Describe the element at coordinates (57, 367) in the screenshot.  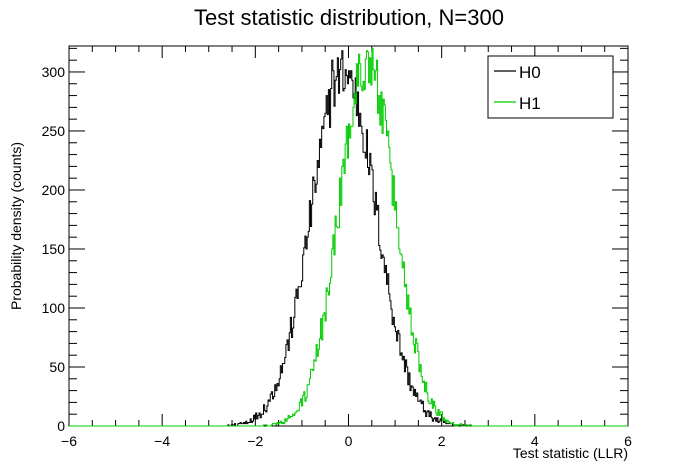
I see `y-tick-label: 50` at that location.